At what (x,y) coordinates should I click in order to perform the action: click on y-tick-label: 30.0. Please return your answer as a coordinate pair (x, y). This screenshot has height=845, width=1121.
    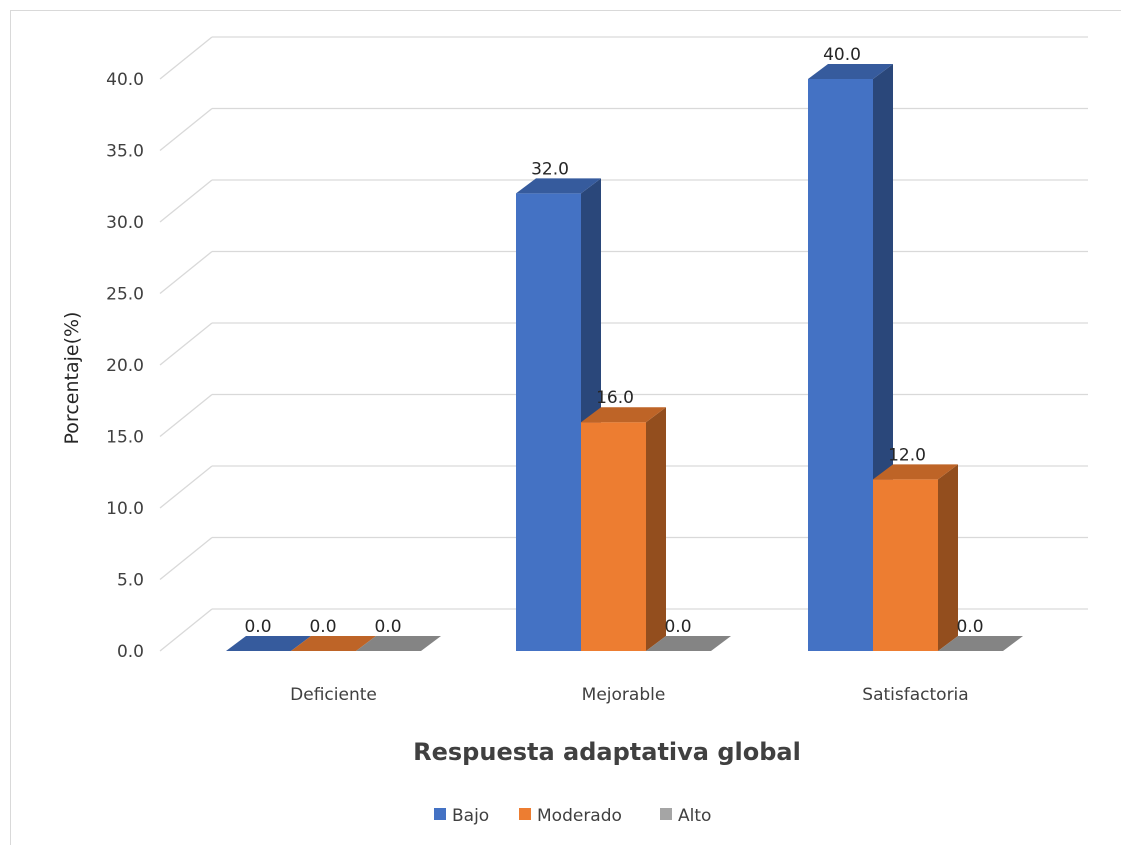
    Looking at the image, I should click on (125, 223).